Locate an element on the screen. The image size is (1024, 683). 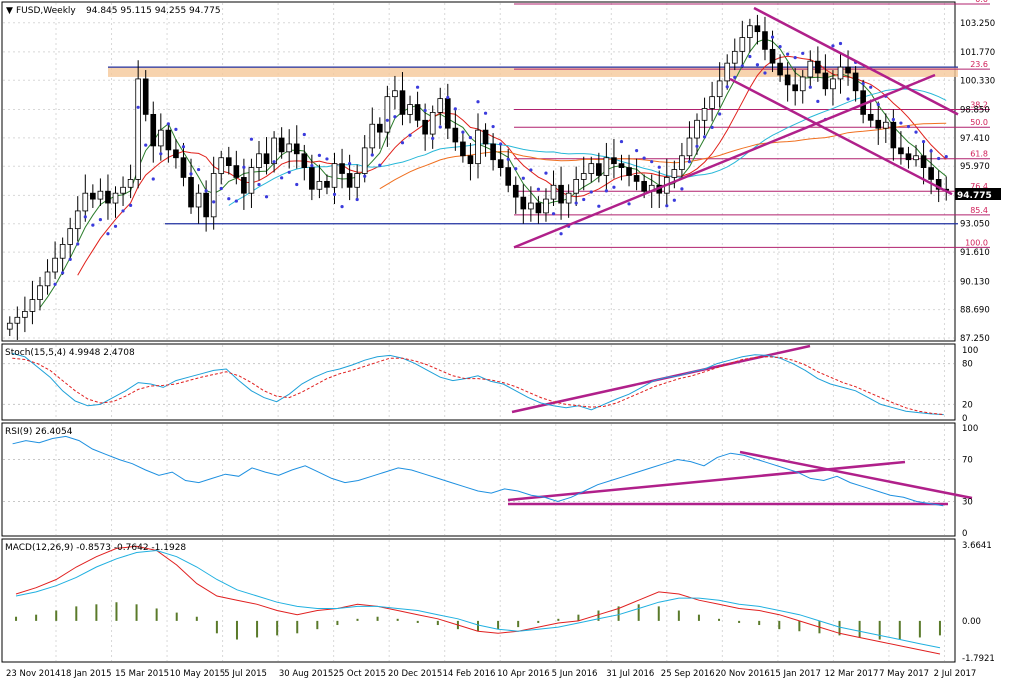
downtrend-channel-lower is located at coordinates (841, 136).